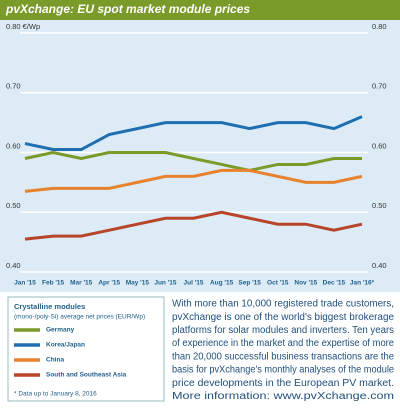 The height and width of the screenshot is (411, 400). I want to click on x-tick-label: Sep '15, so click(249, 283).